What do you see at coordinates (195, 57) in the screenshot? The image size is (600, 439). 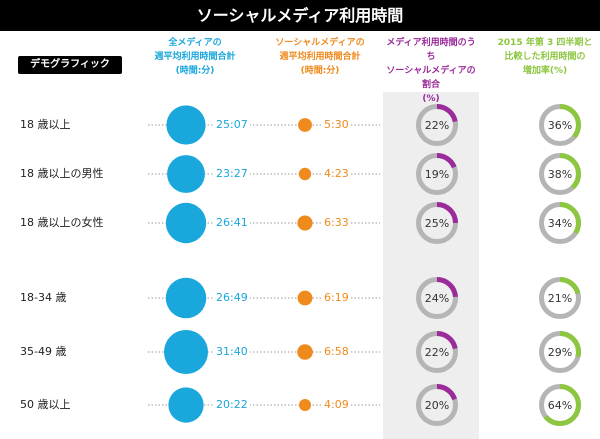 I see `header-total-time: 全メディアの 週平均利用時間合計 (時間:分)` at bounding box center [195, 57].